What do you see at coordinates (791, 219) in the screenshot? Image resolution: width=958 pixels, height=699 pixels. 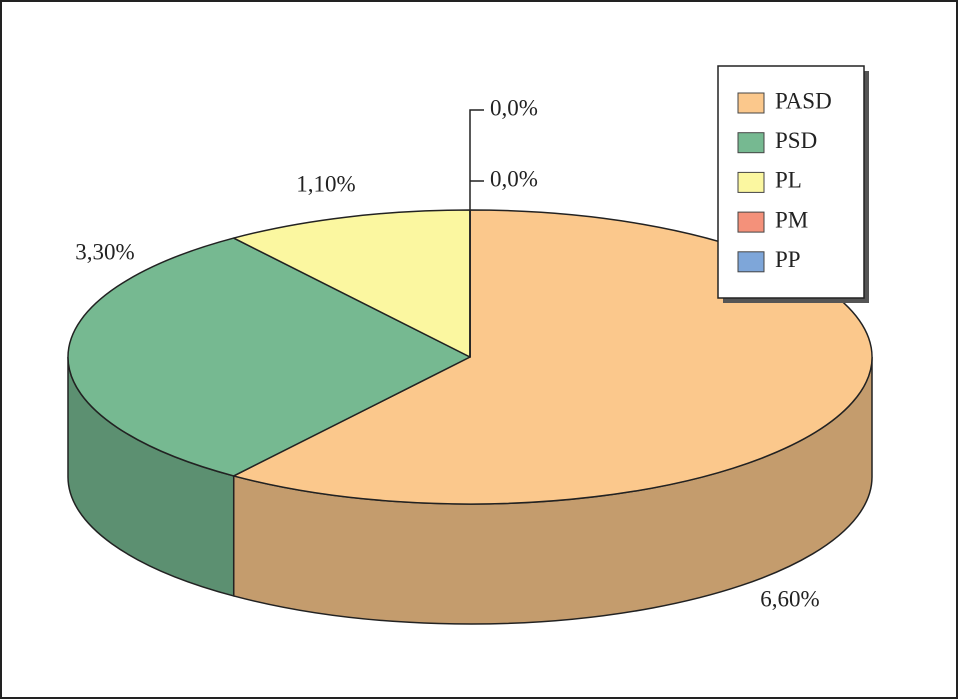 I see `legend-label: PM` at bounding box center [791, 219].